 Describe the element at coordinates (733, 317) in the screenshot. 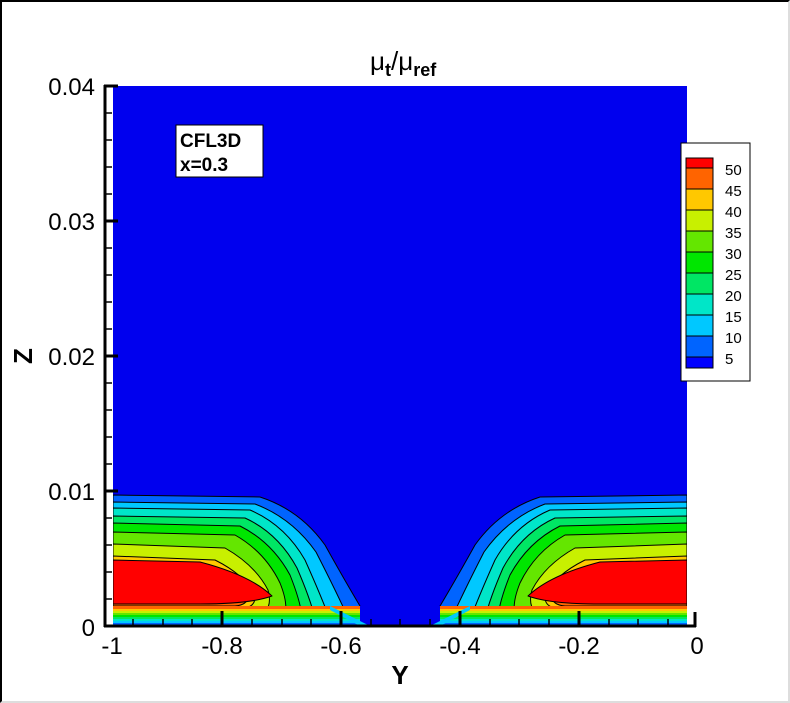

I see `legend-label: 15` at that location.